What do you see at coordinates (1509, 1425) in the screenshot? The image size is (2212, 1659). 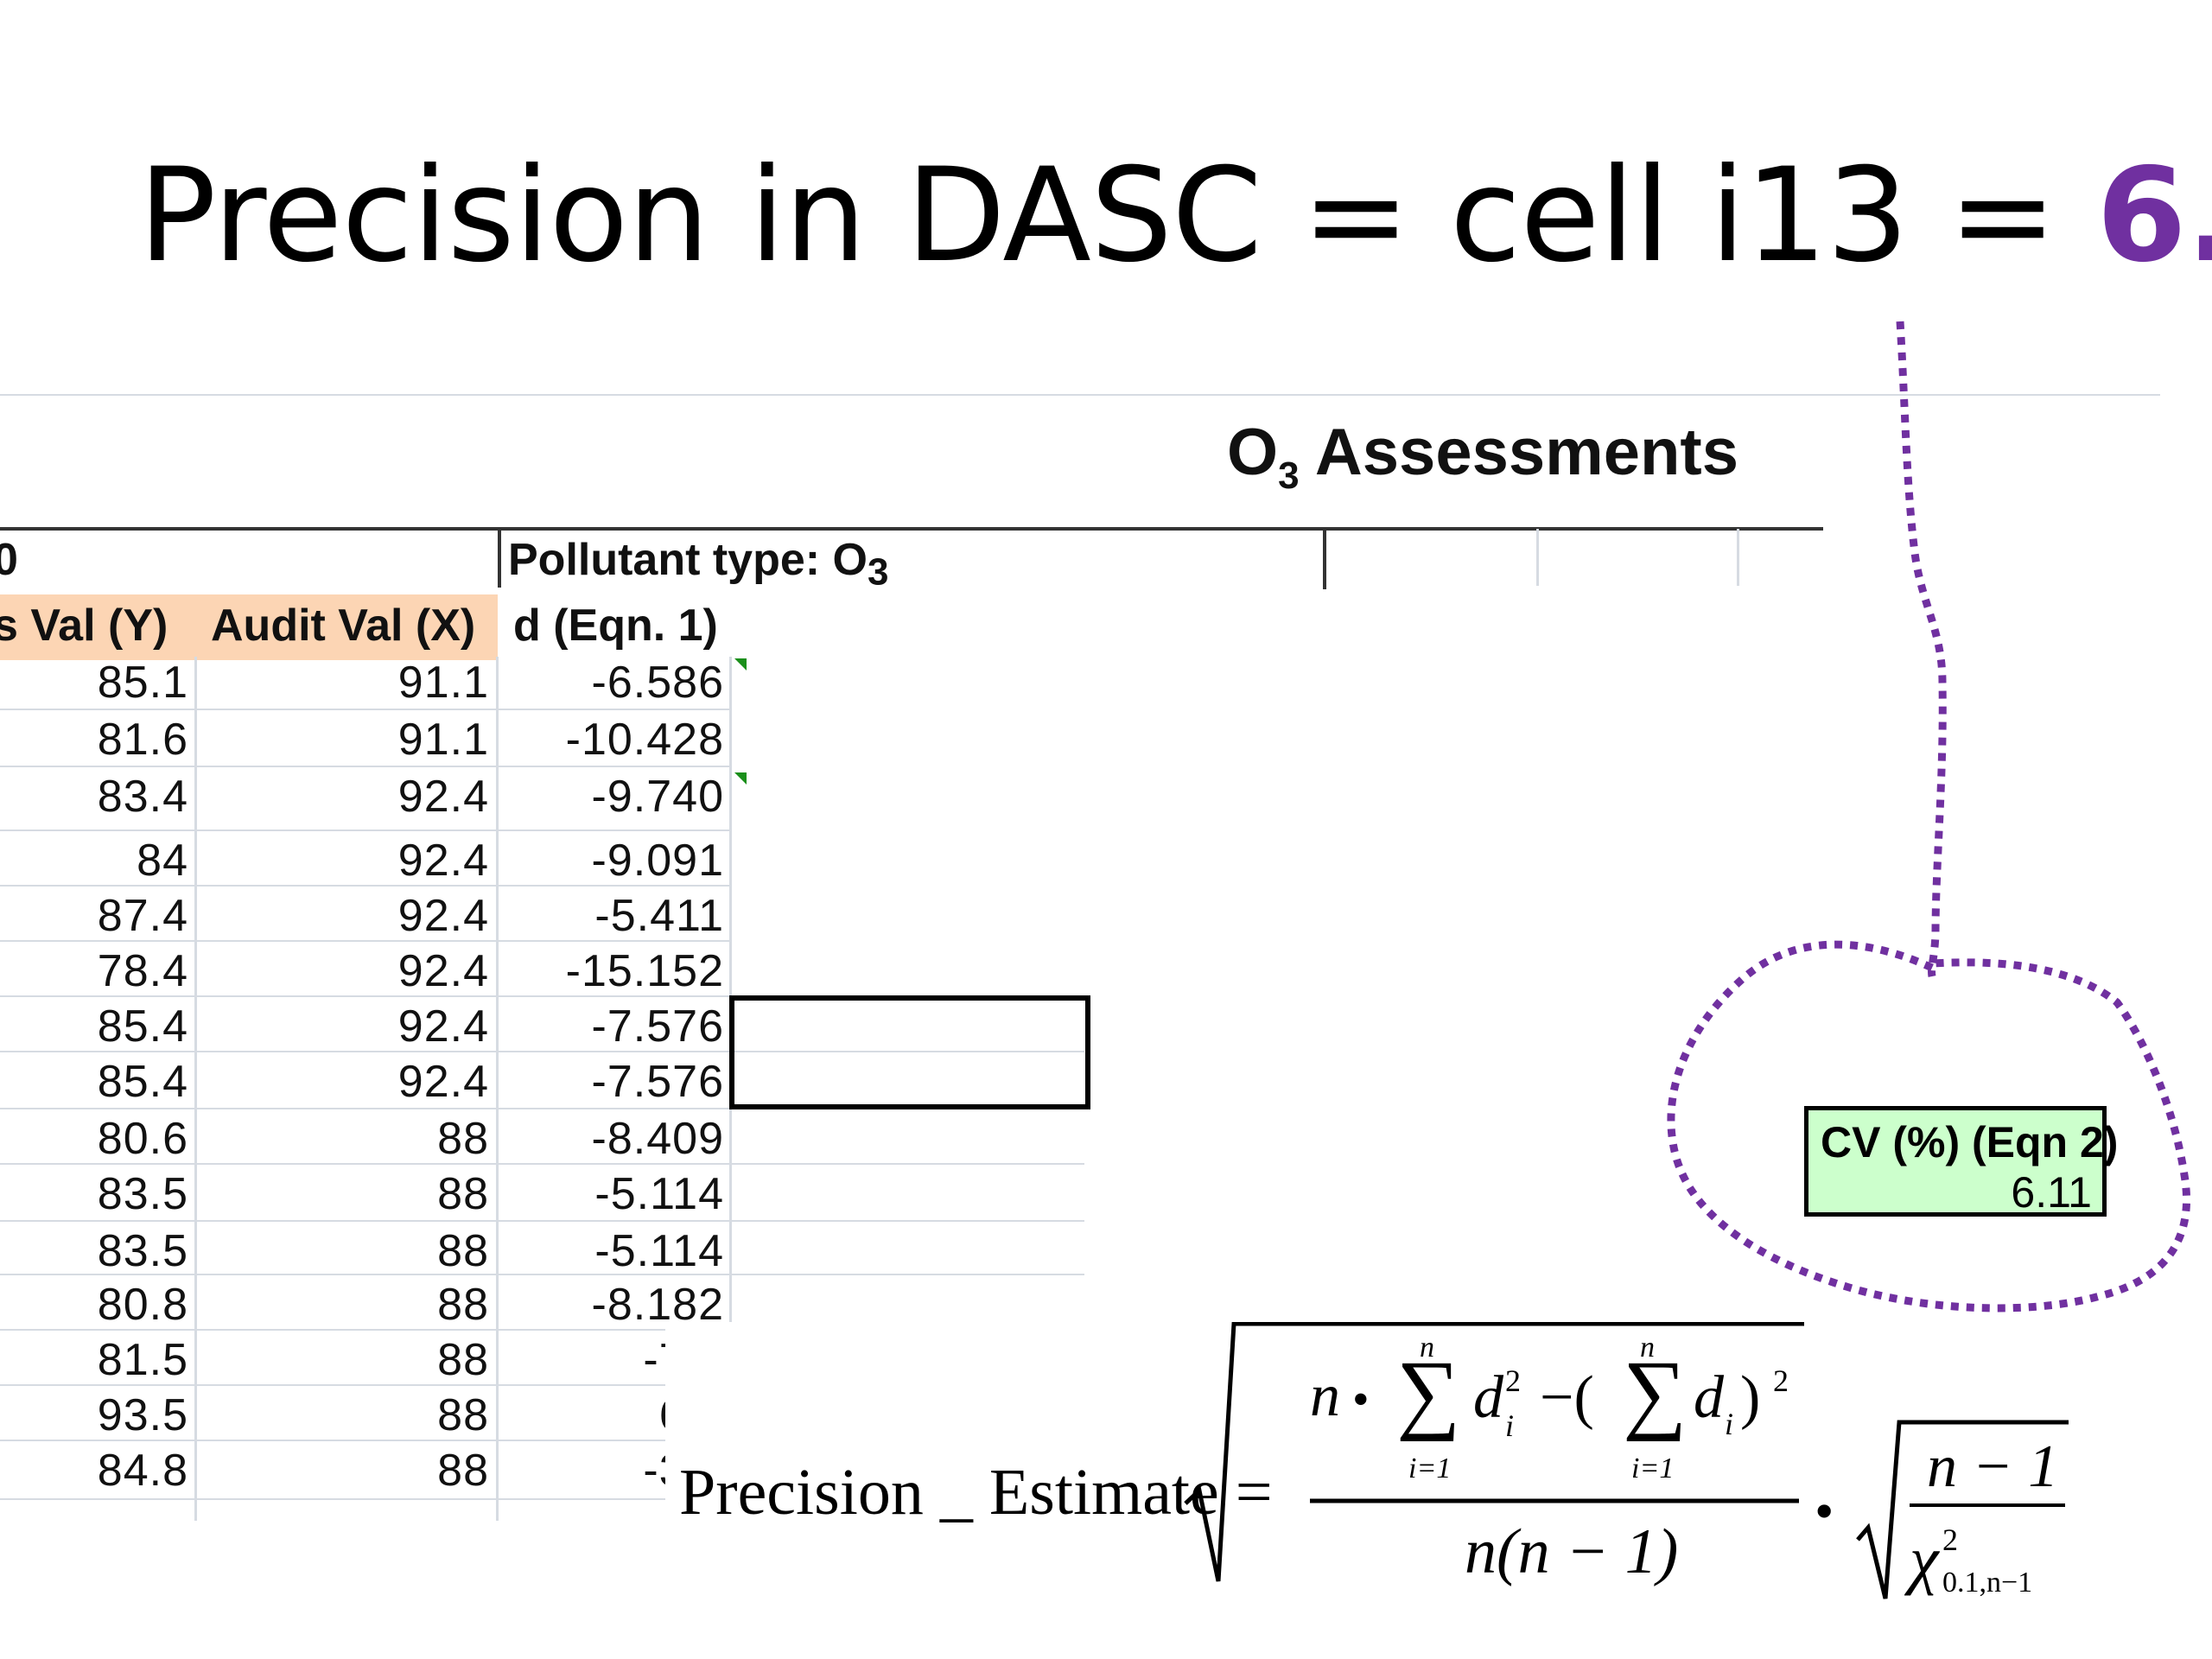 I see `svg-text: i` at bounding box center [1509, 1425].